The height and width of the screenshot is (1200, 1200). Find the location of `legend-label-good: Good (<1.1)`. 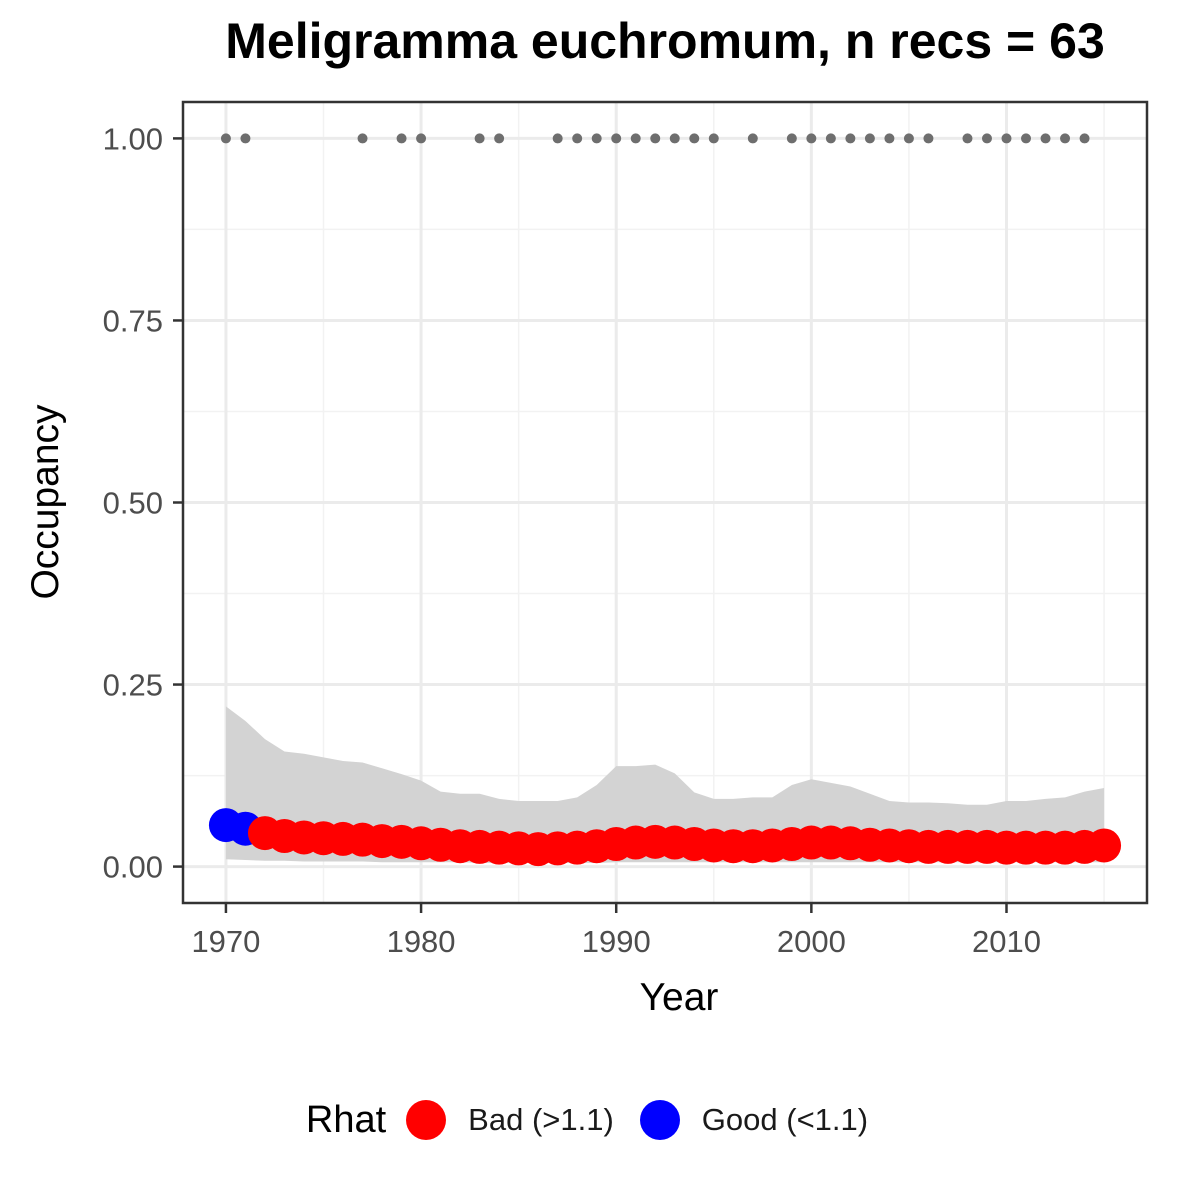

legend-label-good: Good (<1.1) is located at coordinates (785, 1119).